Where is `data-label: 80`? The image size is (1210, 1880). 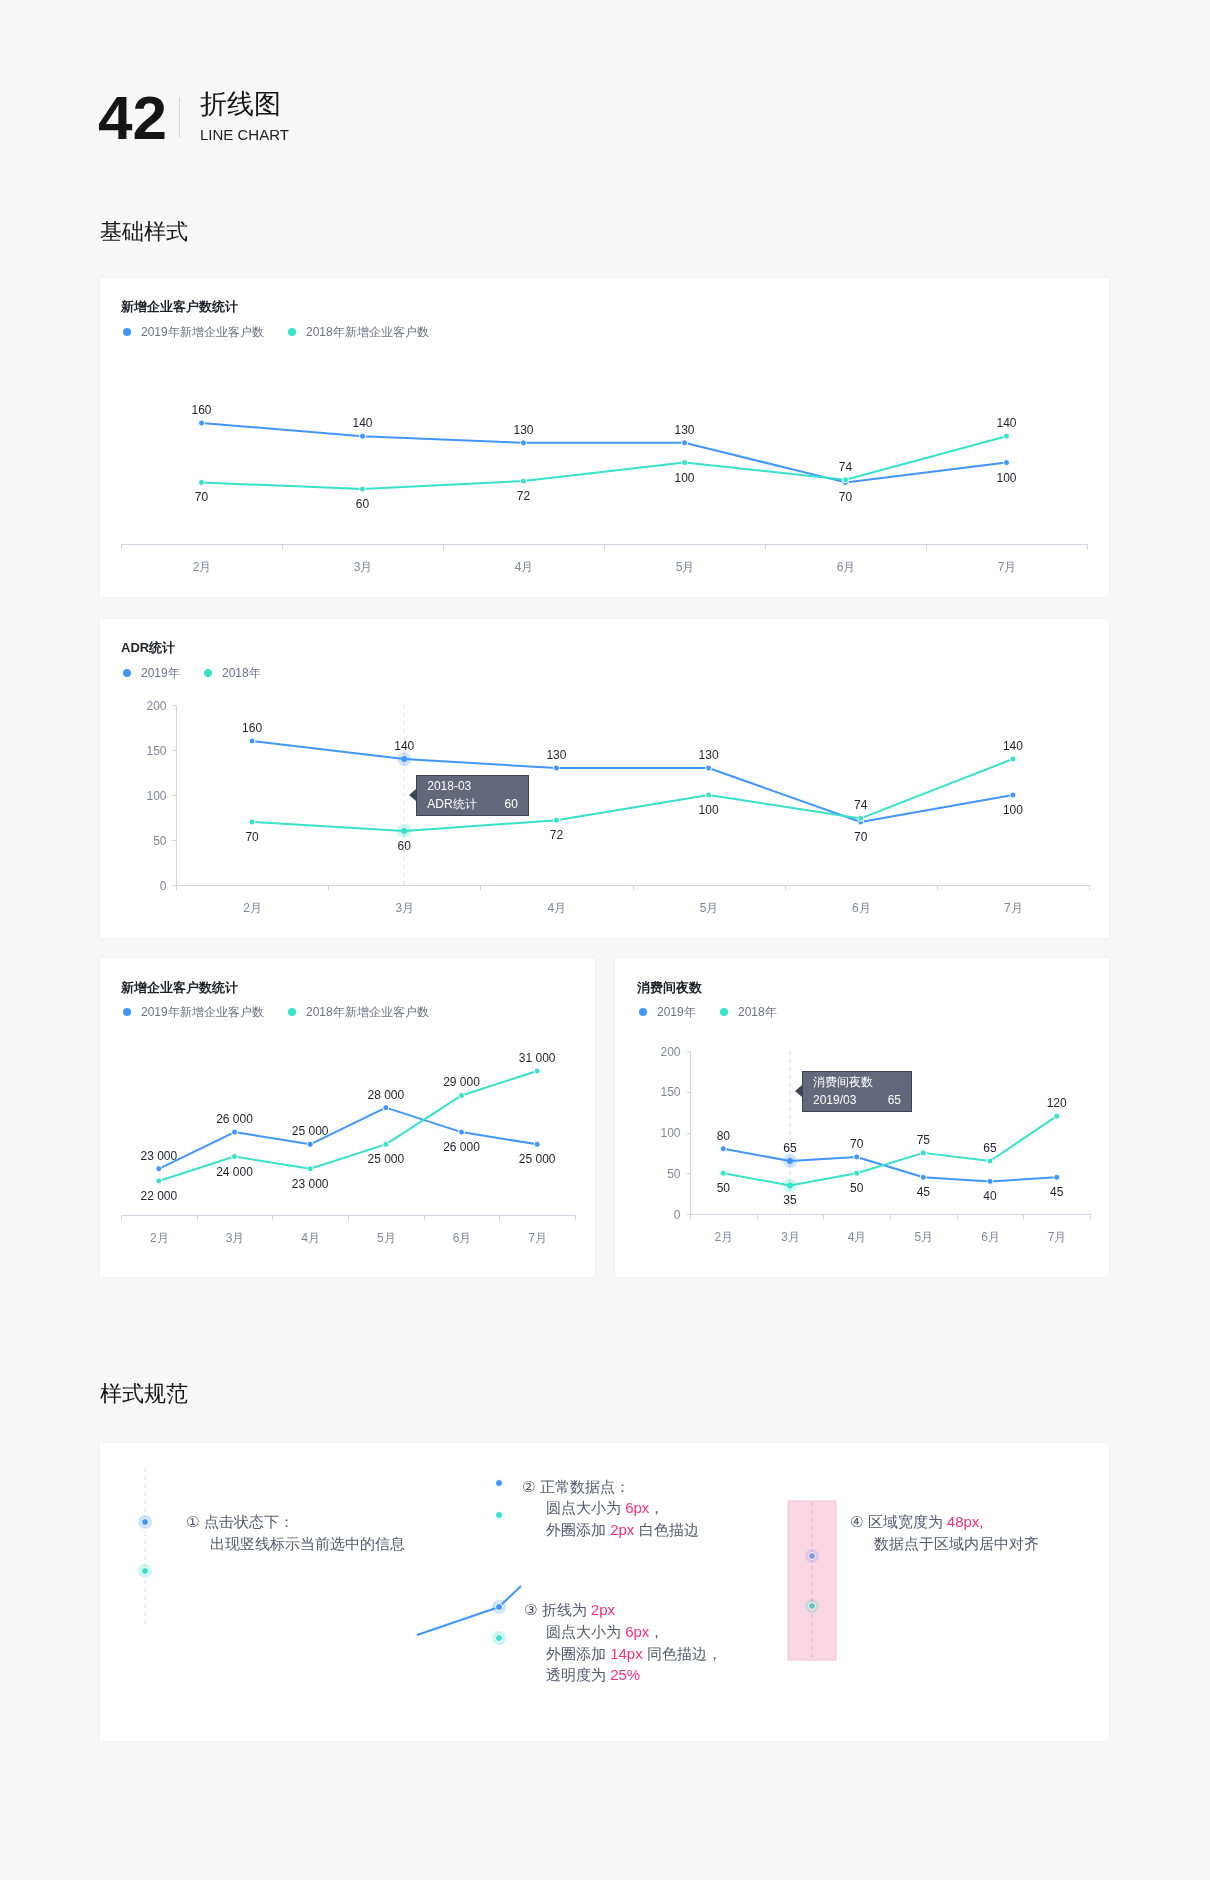 data-label: 80 is located at coordinates (723, 1135).